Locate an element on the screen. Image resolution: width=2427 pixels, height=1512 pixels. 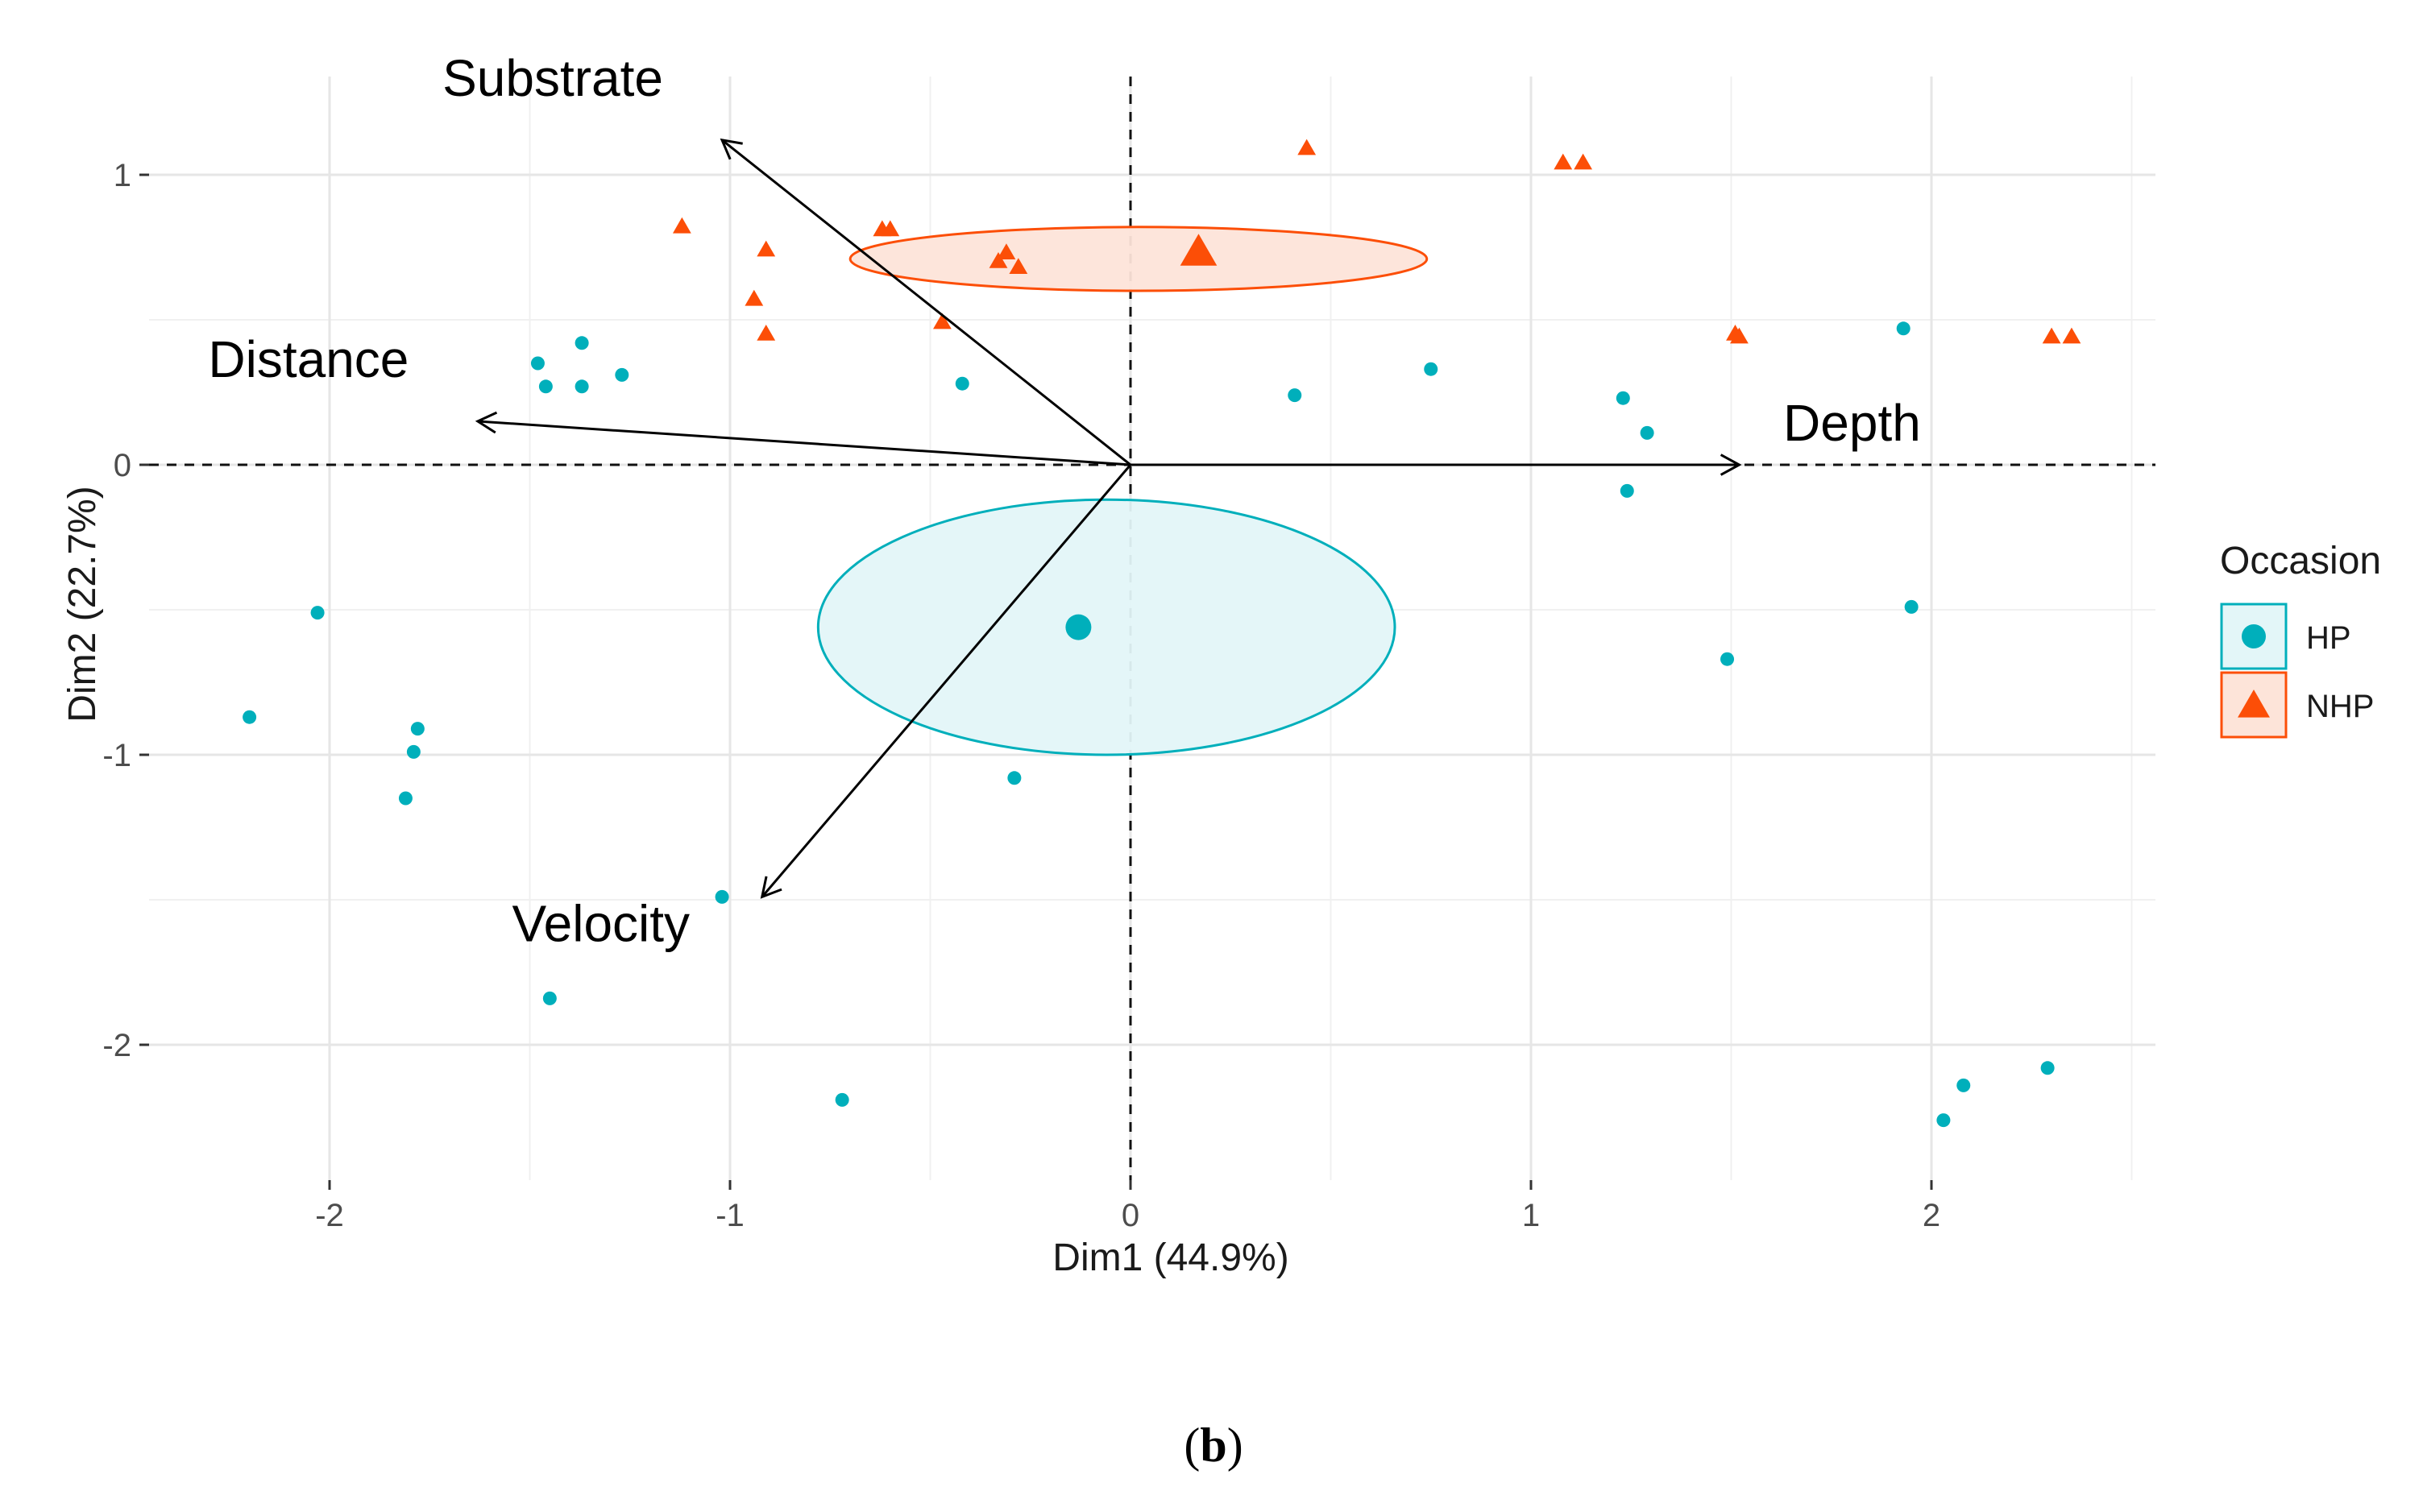
legend-label-hp: HP is located at coordinates (2328, 638).